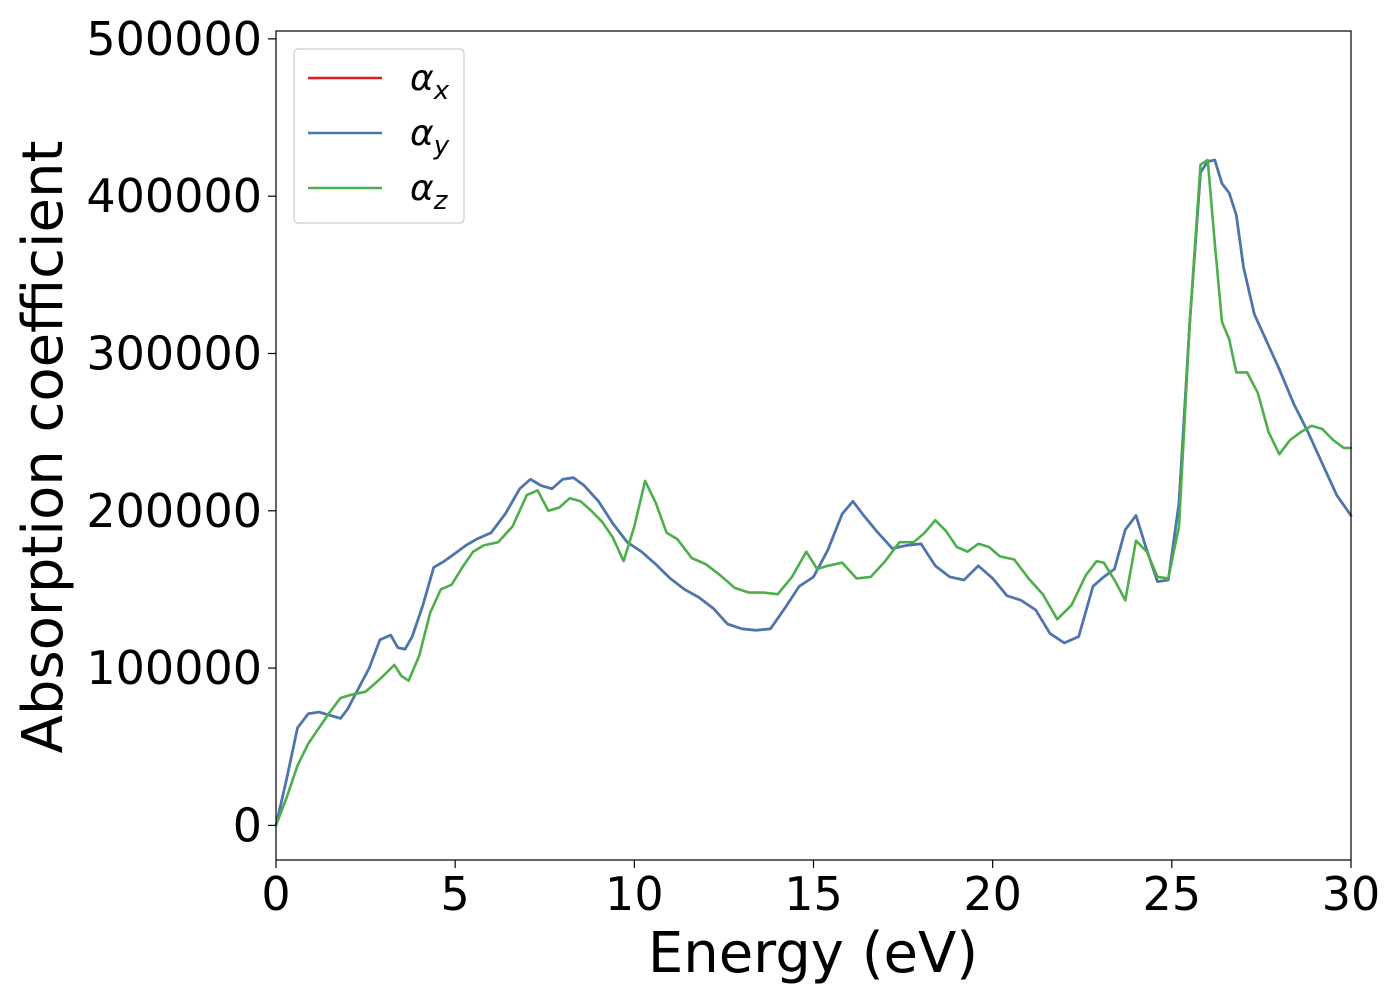 This screenshot has height=1000, width=1400. What do you see at coordinates (992, 894) in the screenshot?
I see `x-tick-label: 20` at bounding box center [992, 894].